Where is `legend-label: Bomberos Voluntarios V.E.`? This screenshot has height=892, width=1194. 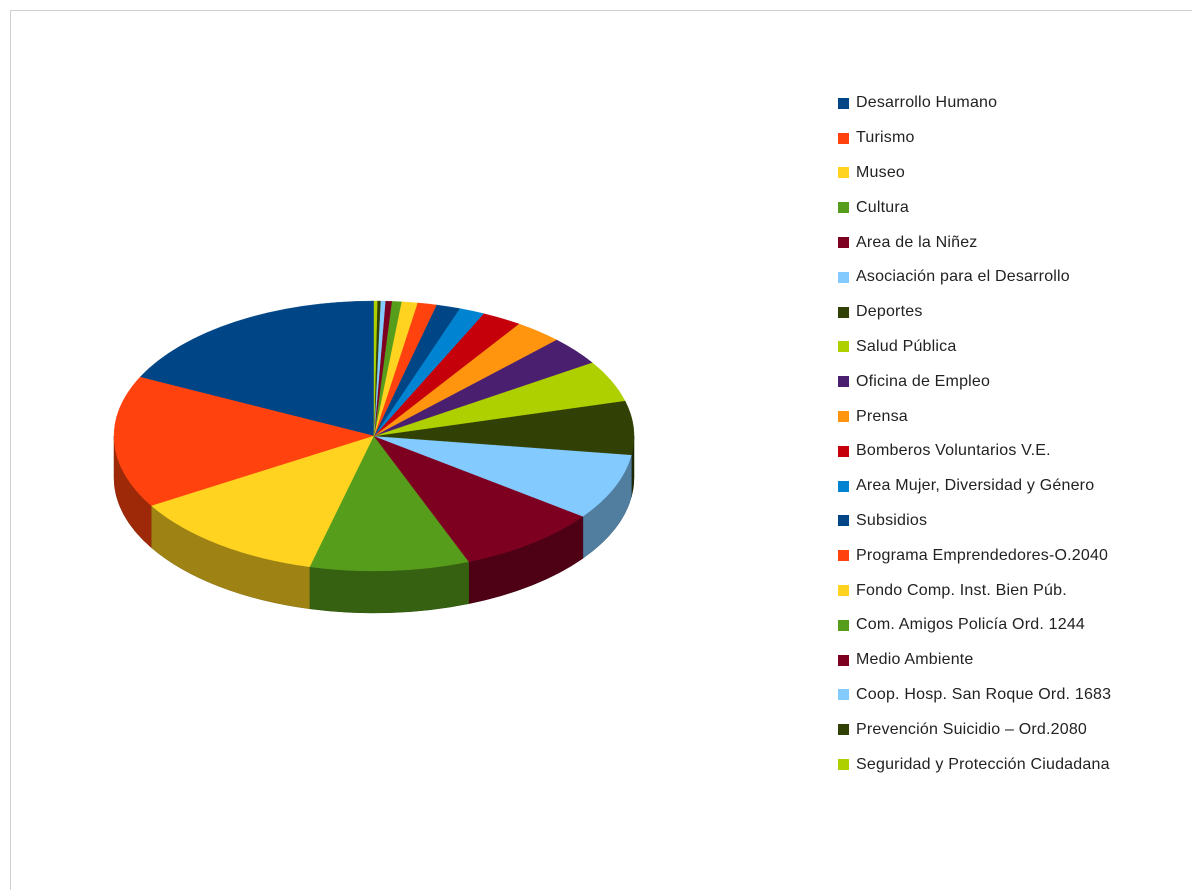
legend-label: Bomberos Voluntarios V.E. is located at coordinates (953, 451).